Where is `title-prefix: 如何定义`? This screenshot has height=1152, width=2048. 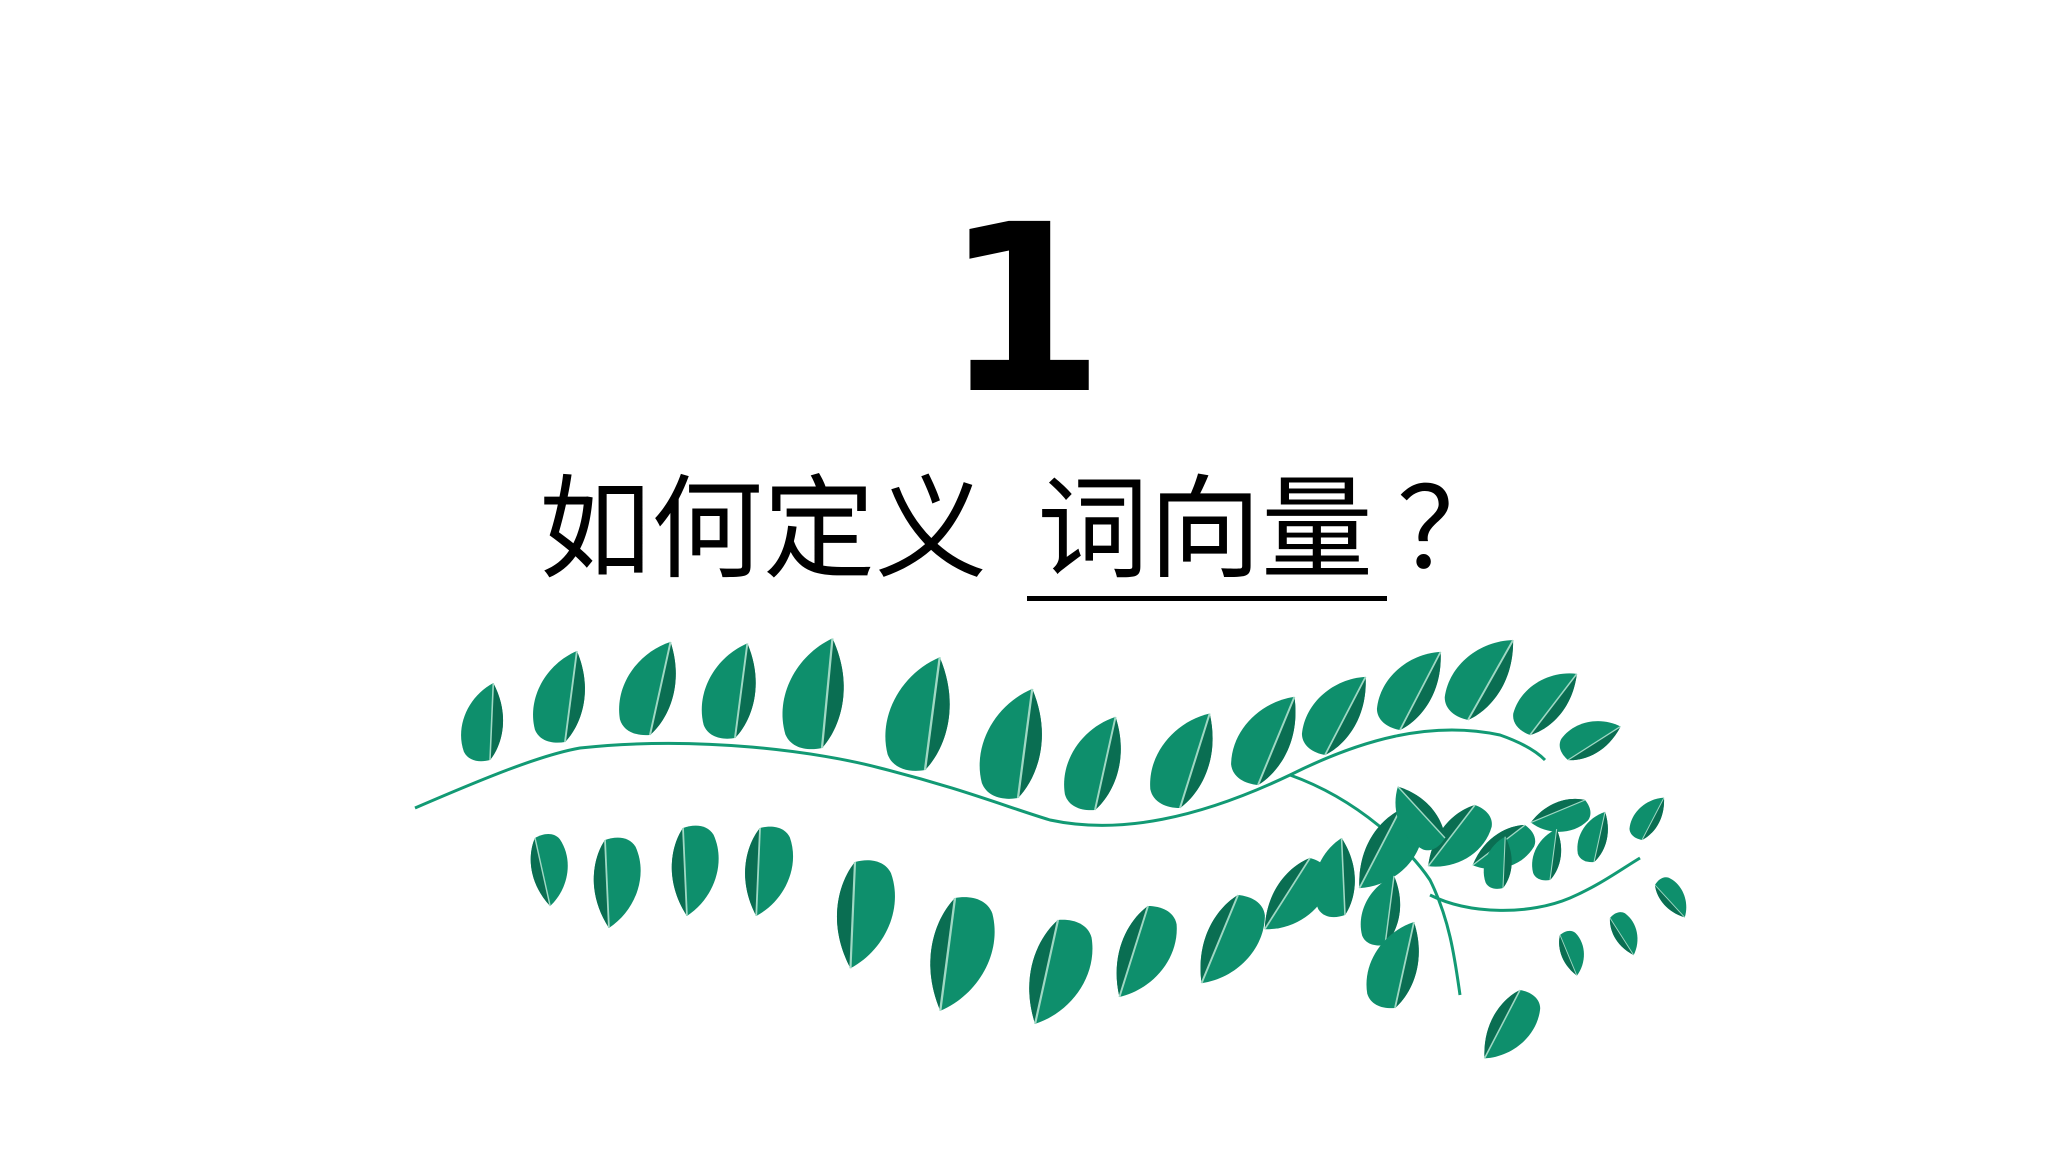
title-prefix: 如何定义 is located at coordinates (763, 530).